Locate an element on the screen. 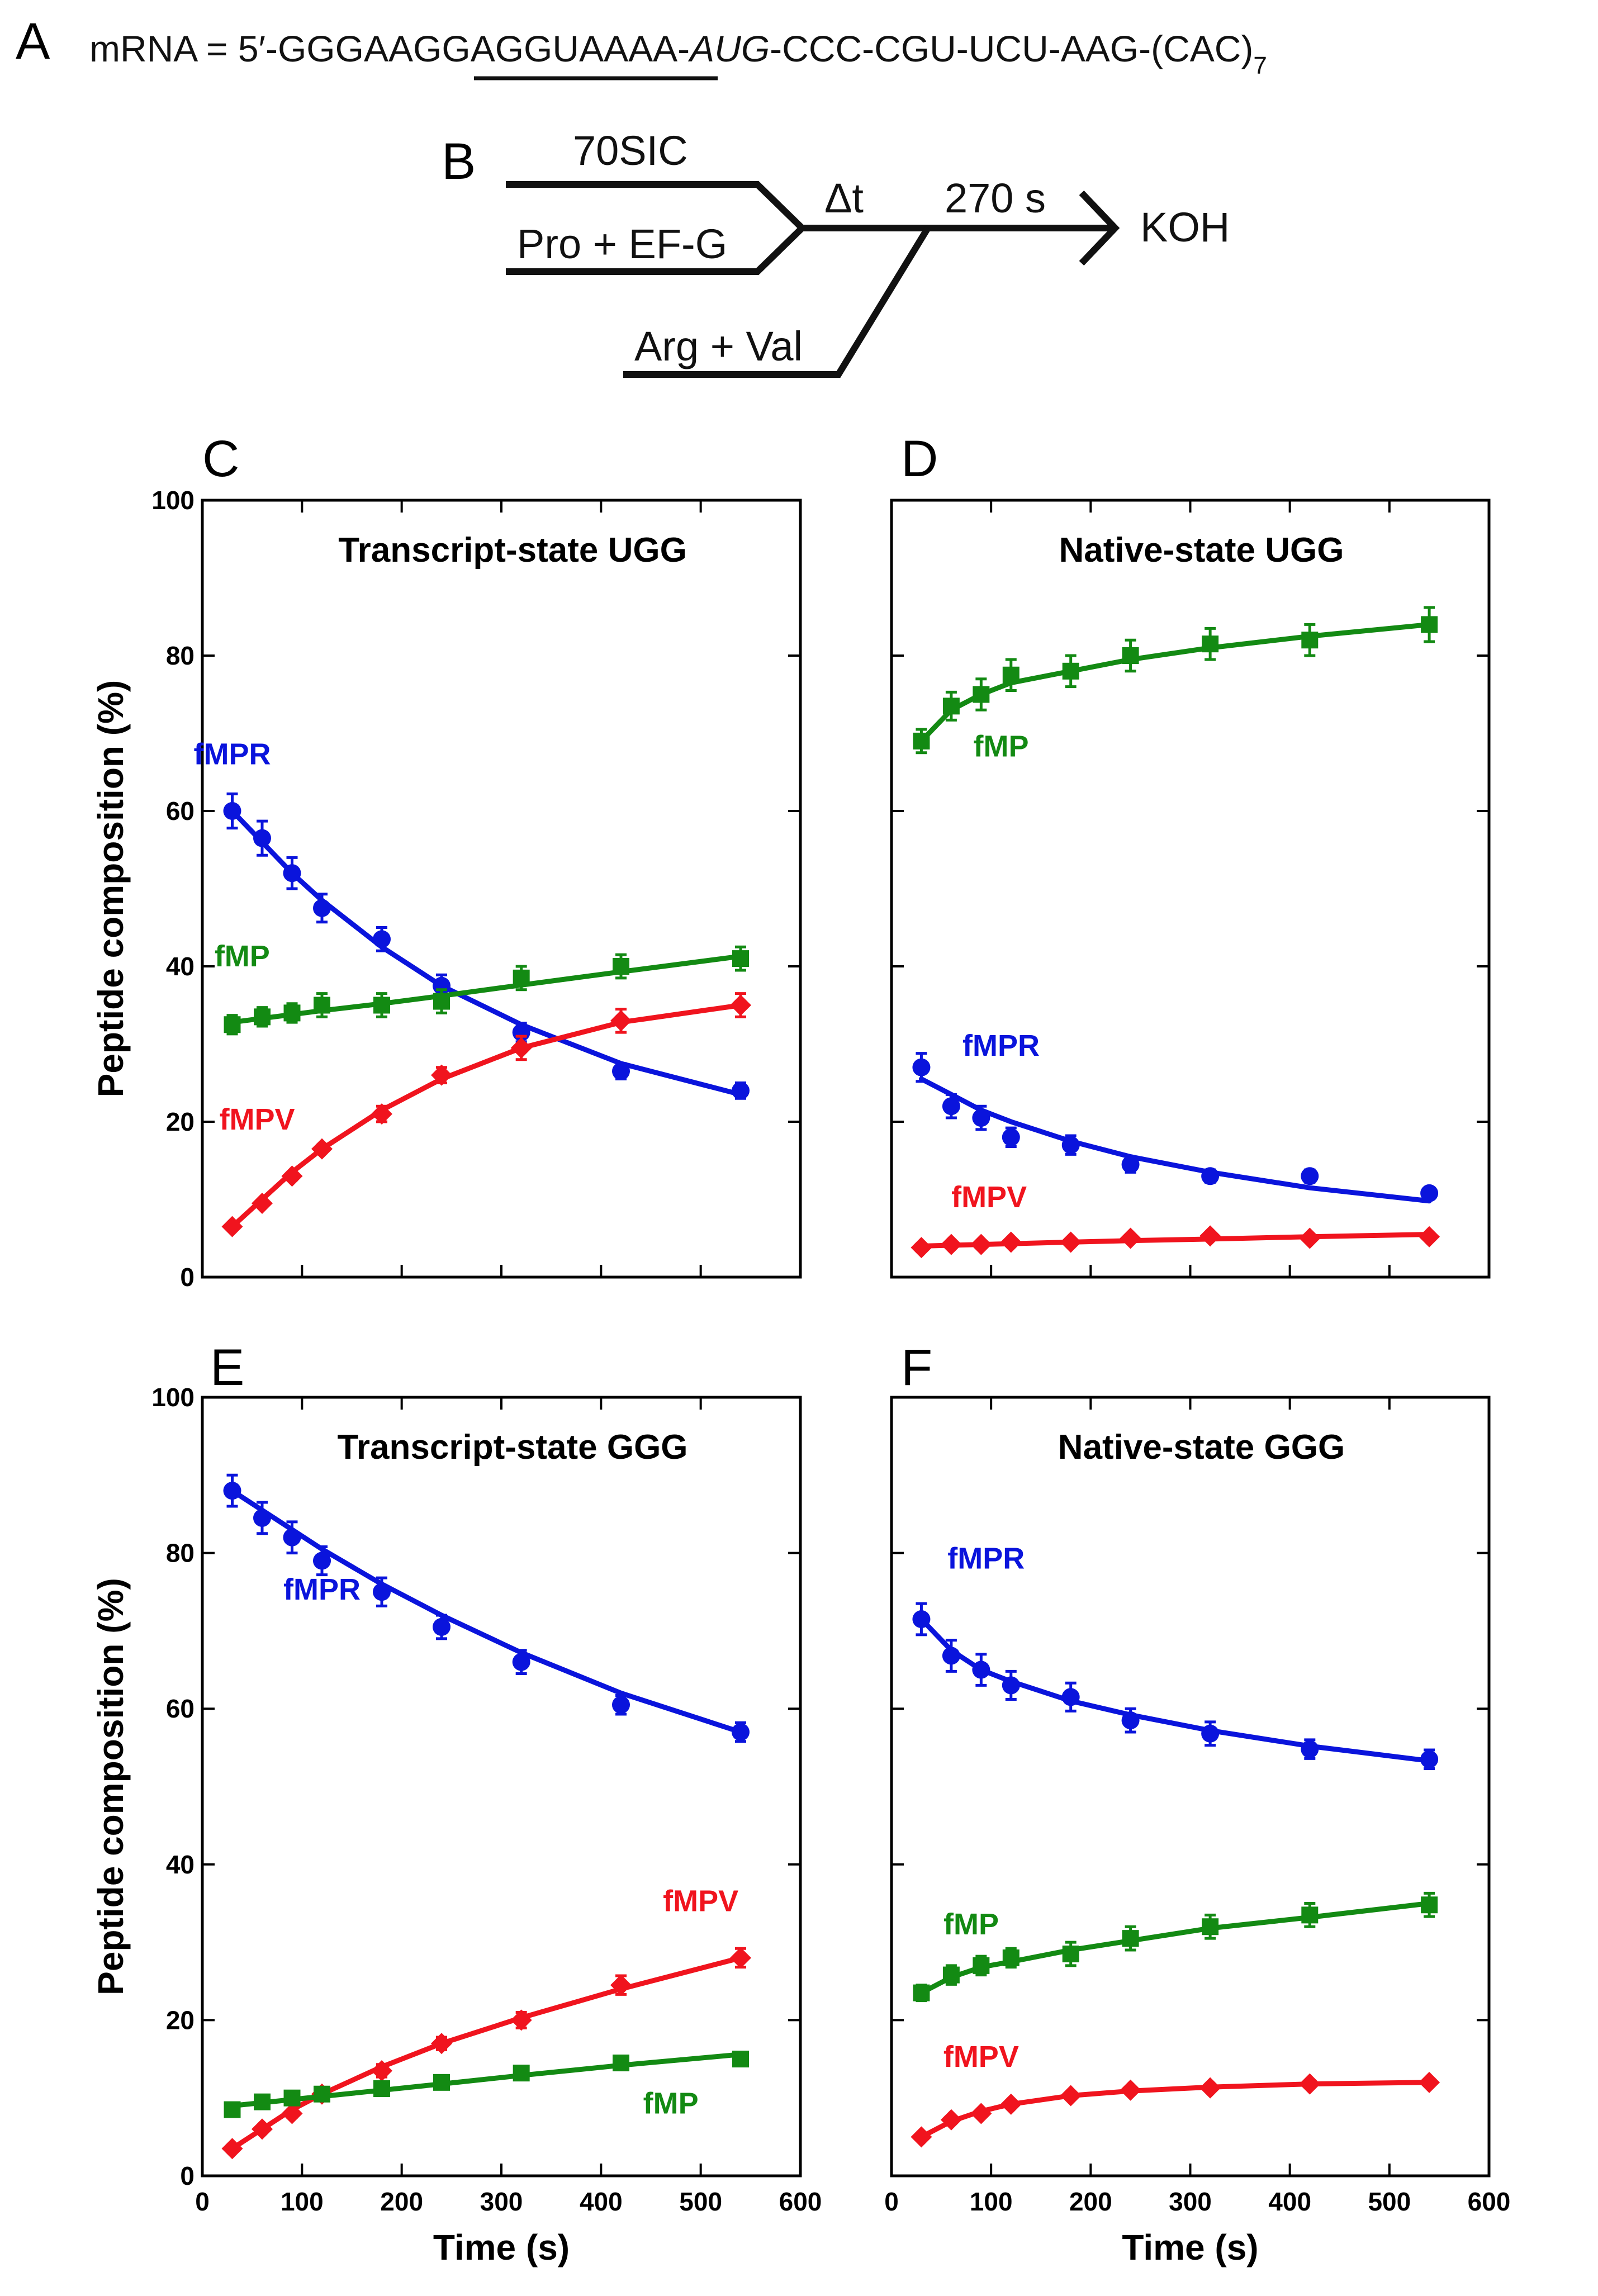 This screenshot has width=1598, height=2296. x-tick-label: 200 is located at coordinates (1091, 2201).